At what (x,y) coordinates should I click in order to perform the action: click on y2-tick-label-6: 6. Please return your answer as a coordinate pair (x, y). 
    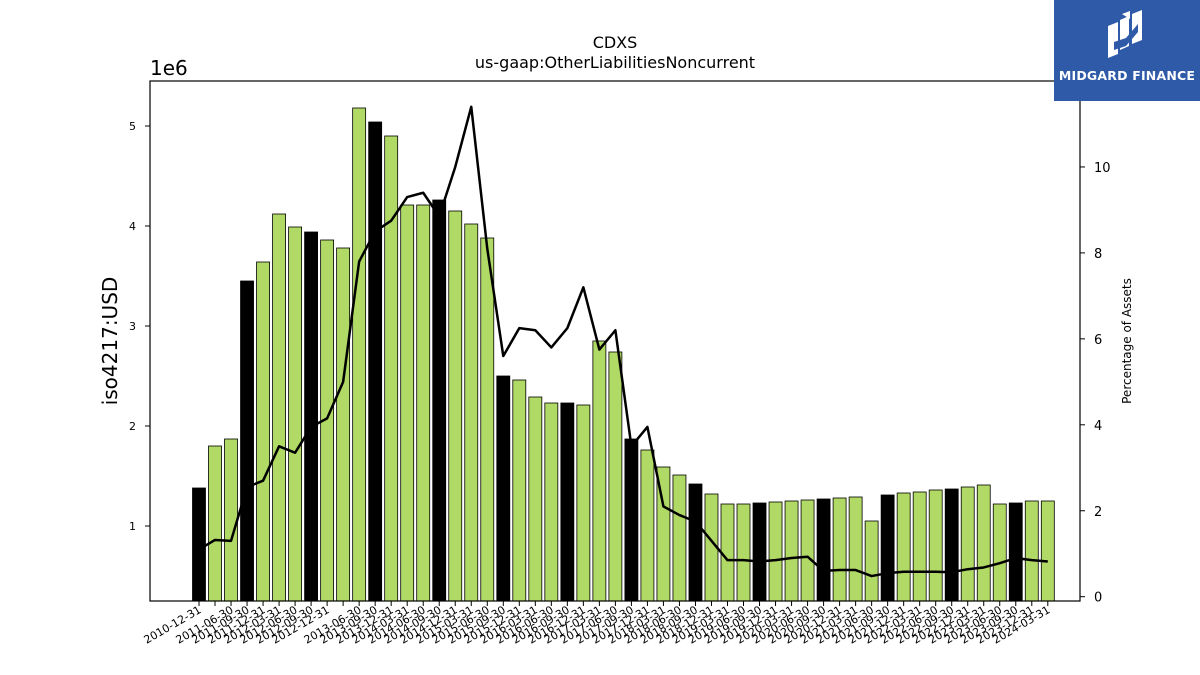
    Looking at the image, I should click on (1098, 340).